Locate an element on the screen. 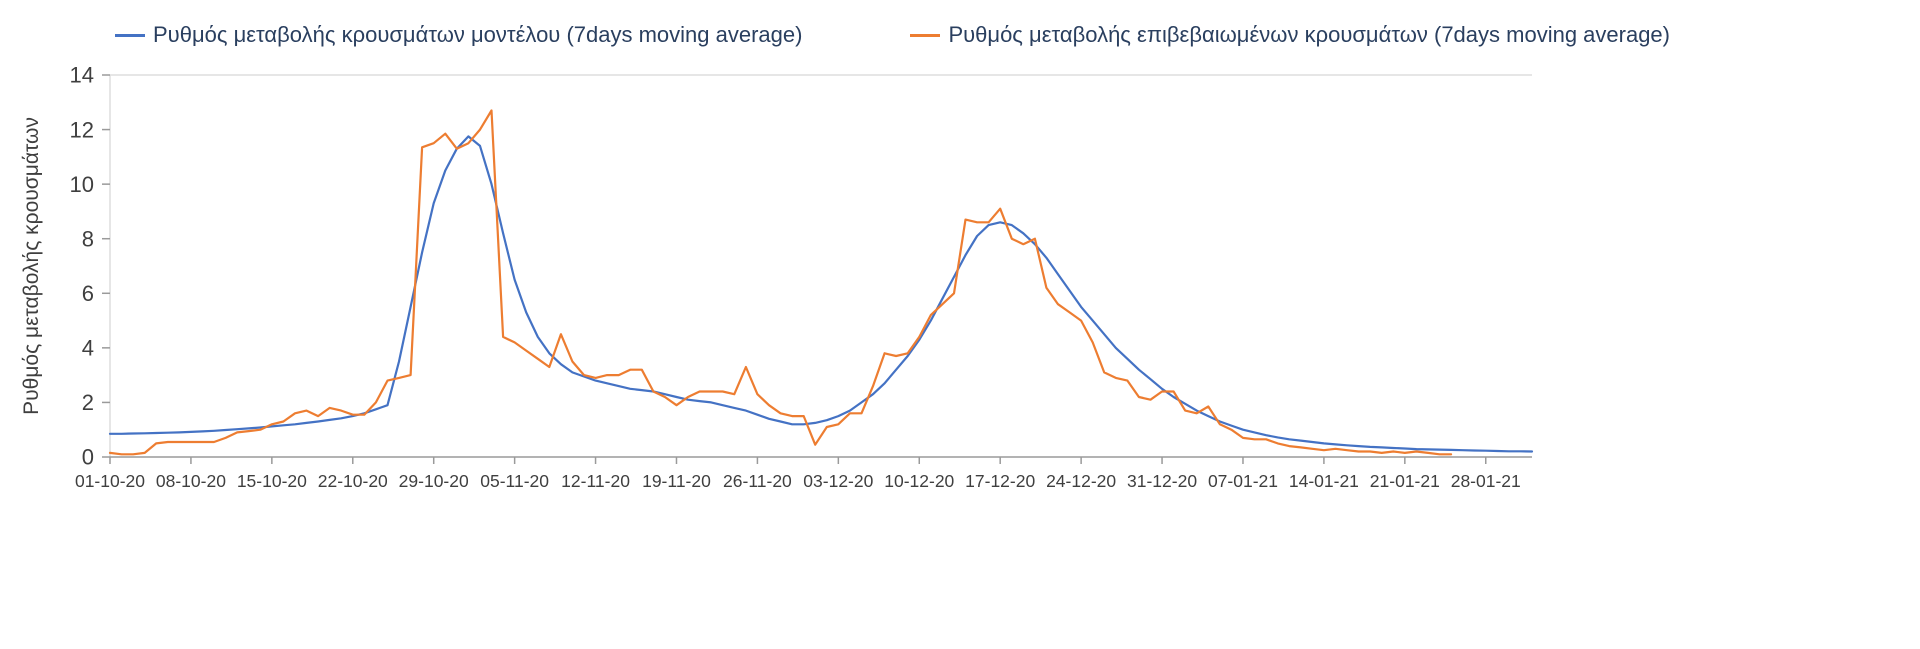 This screenshot has height=649, width=1920. x-tick-label: 07-01-21 is located at coordinates (1243, 481).